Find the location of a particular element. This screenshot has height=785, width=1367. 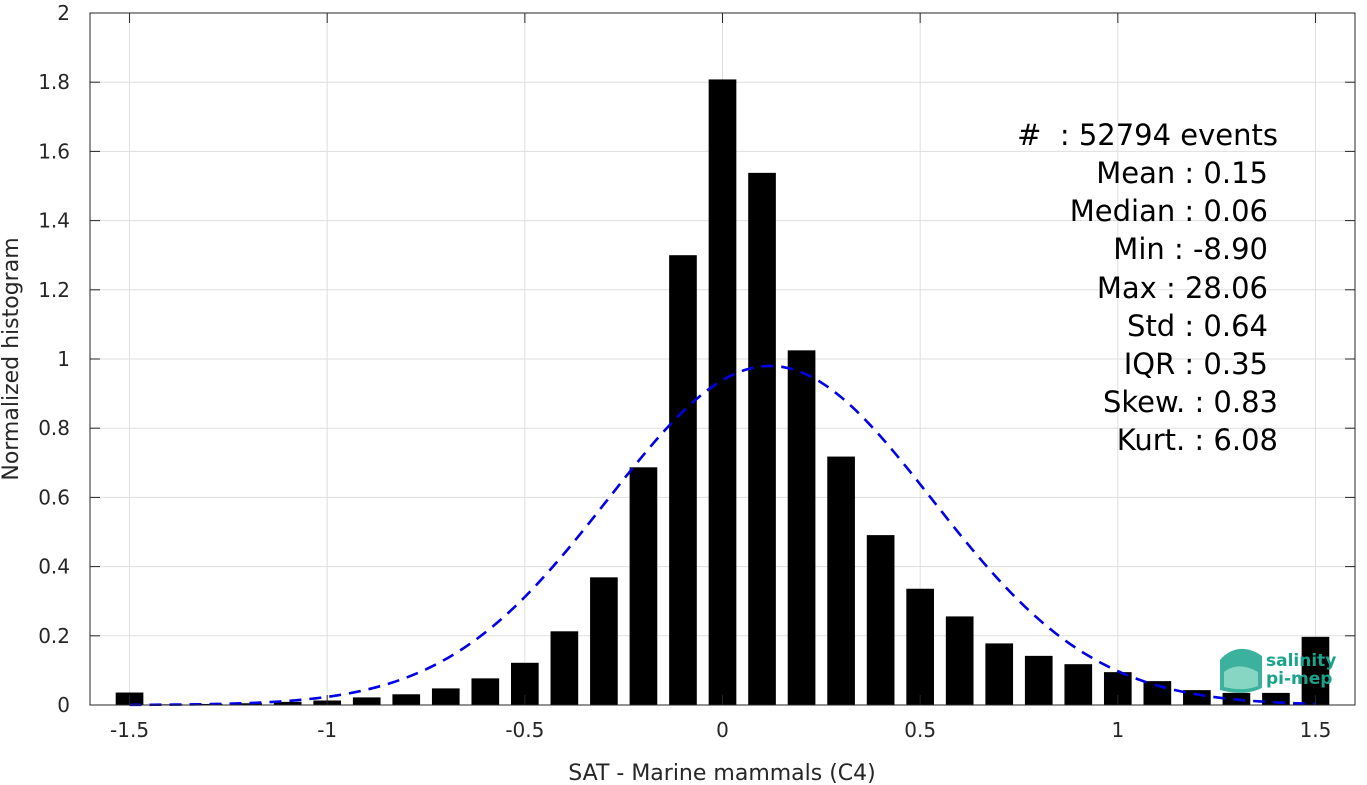

stat-skew: Skew. : 0.83 is located at coordinates (1190, 402).